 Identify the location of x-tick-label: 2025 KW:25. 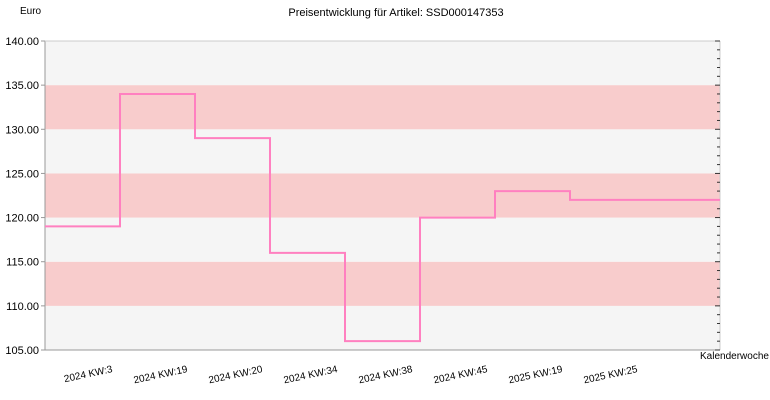
(611, 375).